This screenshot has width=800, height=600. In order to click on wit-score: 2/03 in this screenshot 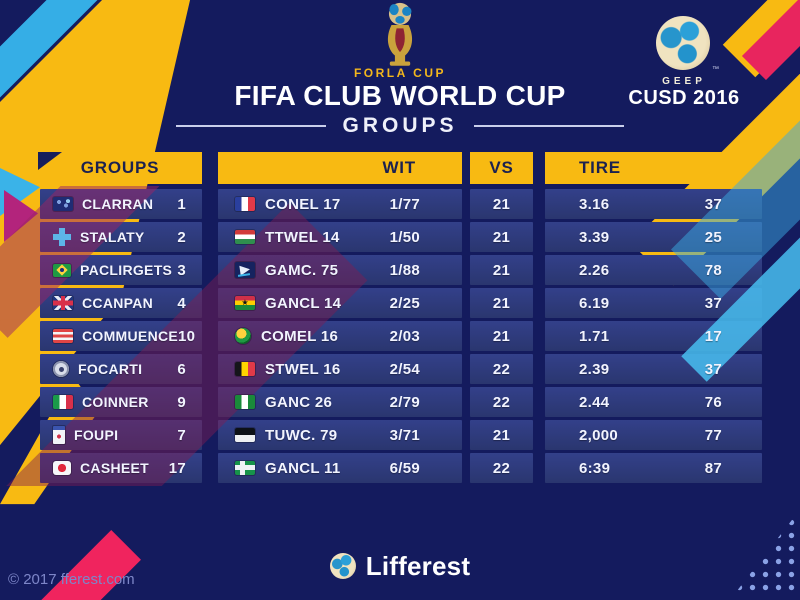, I will do `click(404, 336)`.